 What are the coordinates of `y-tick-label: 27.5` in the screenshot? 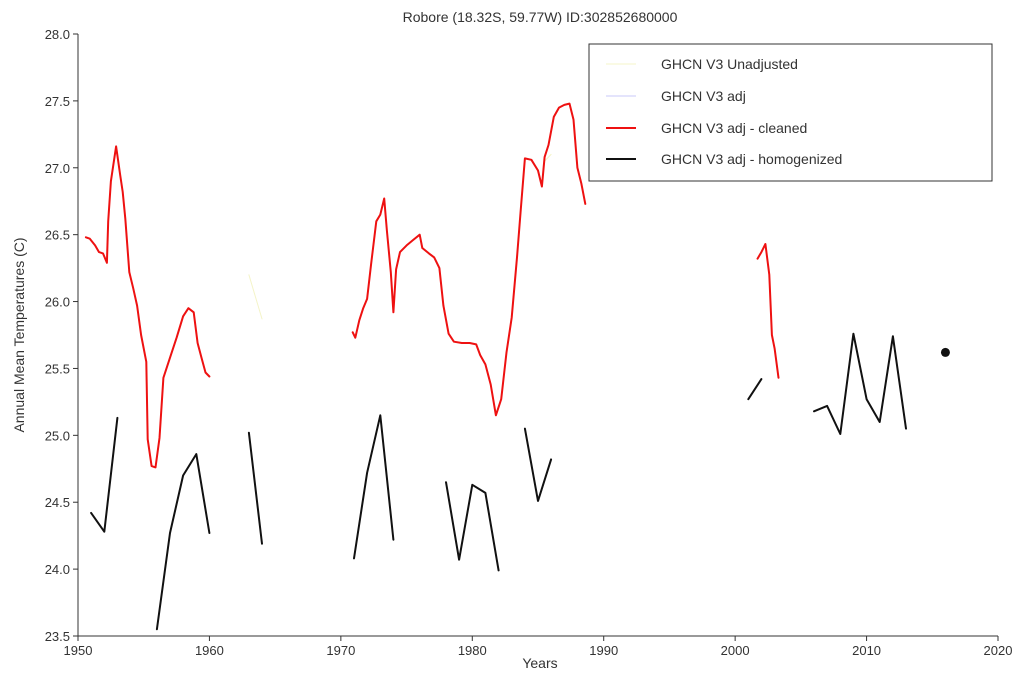 It's located at (57, 101).